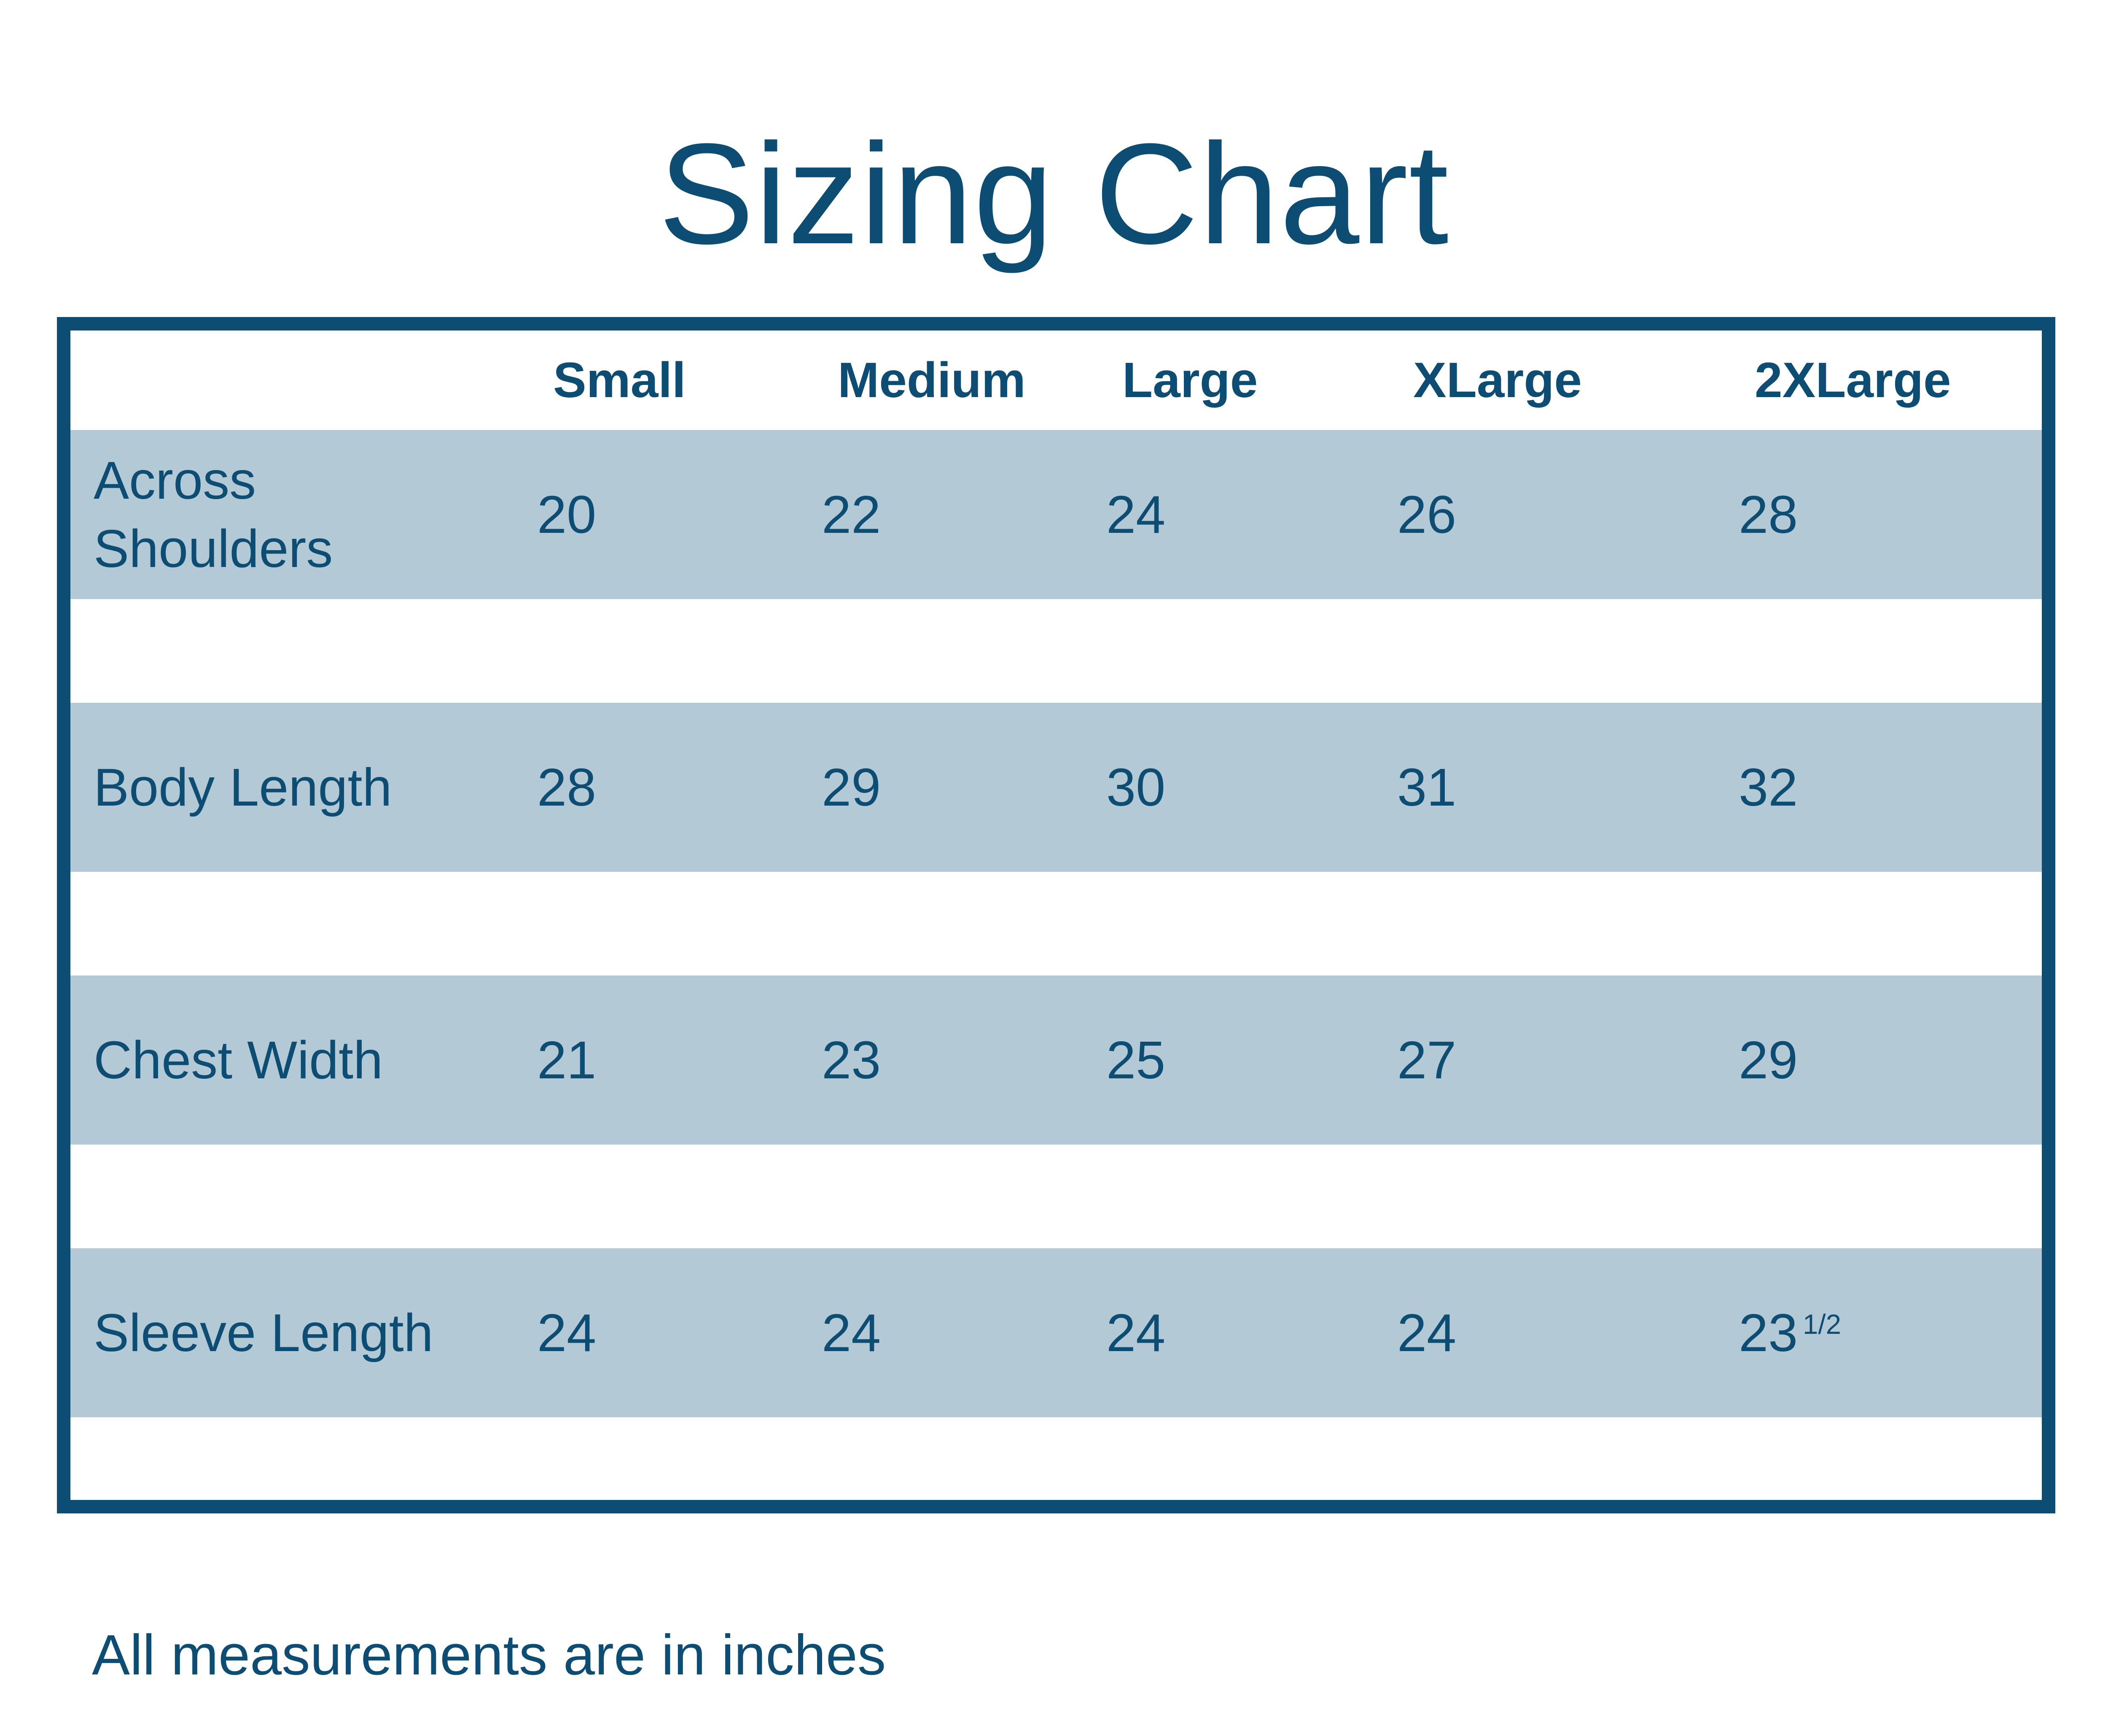 This screenshot has width=2108, height=1736. Describe the element at coordinates (1768, 787) in the screenshot. I see `value-text: 32` at that location.